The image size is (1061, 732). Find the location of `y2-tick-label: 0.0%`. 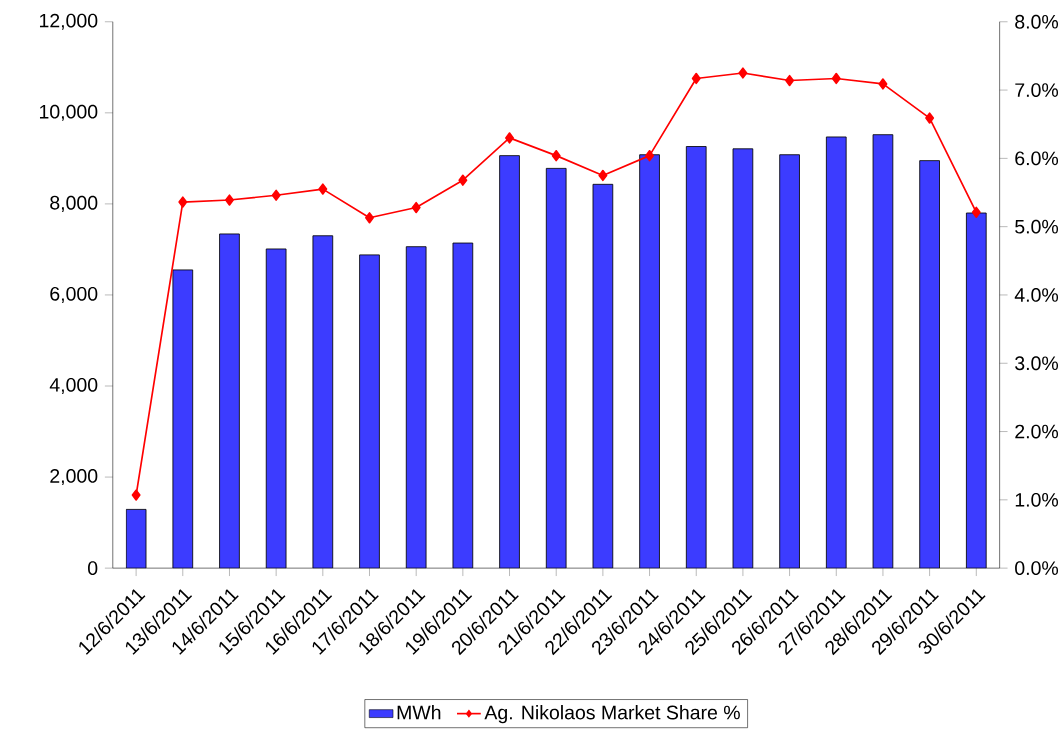

y2-tick-label: 0.0% is located at coordinates (1037, 568).